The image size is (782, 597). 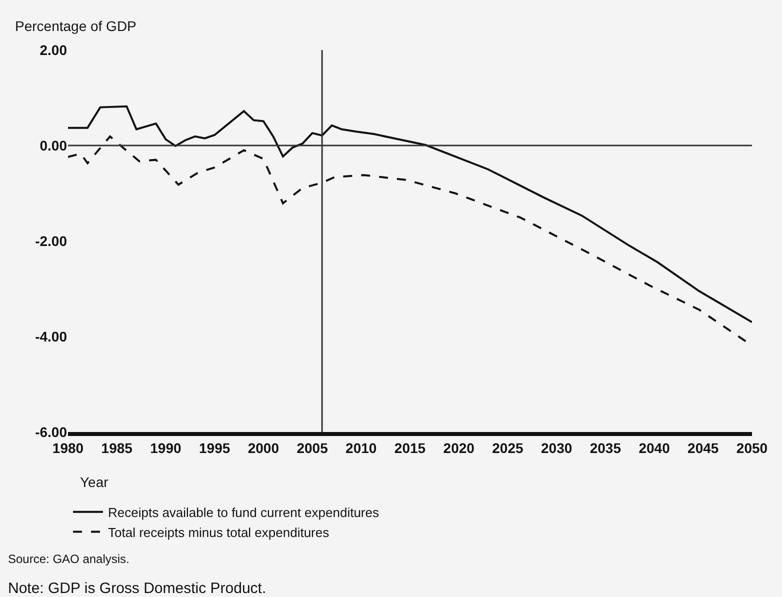 I want to click on x-tick-label: 1985, so click(x=117, y=448).